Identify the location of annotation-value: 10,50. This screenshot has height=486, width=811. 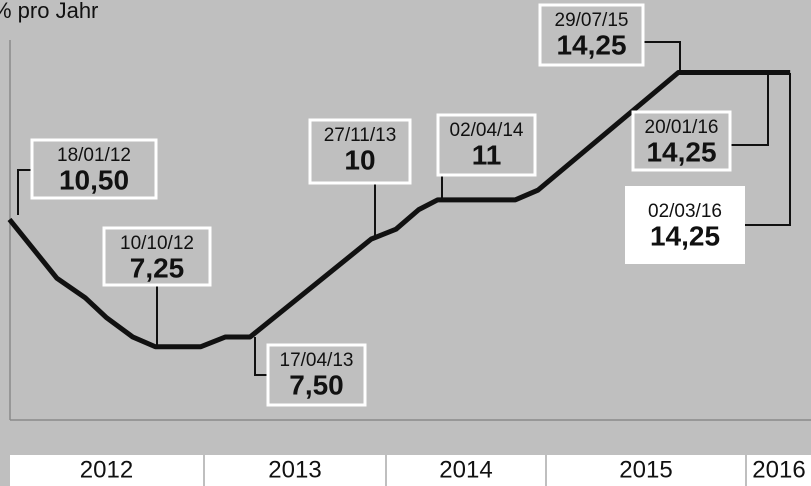
(94, 179).